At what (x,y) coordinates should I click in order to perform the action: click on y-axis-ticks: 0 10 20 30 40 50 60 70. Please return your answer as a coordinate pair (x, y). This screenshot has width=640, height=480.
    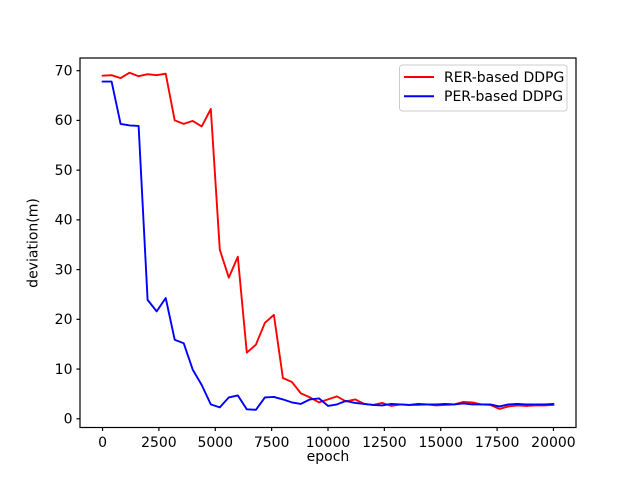
    Looking at the image, I should click on (67, 245).